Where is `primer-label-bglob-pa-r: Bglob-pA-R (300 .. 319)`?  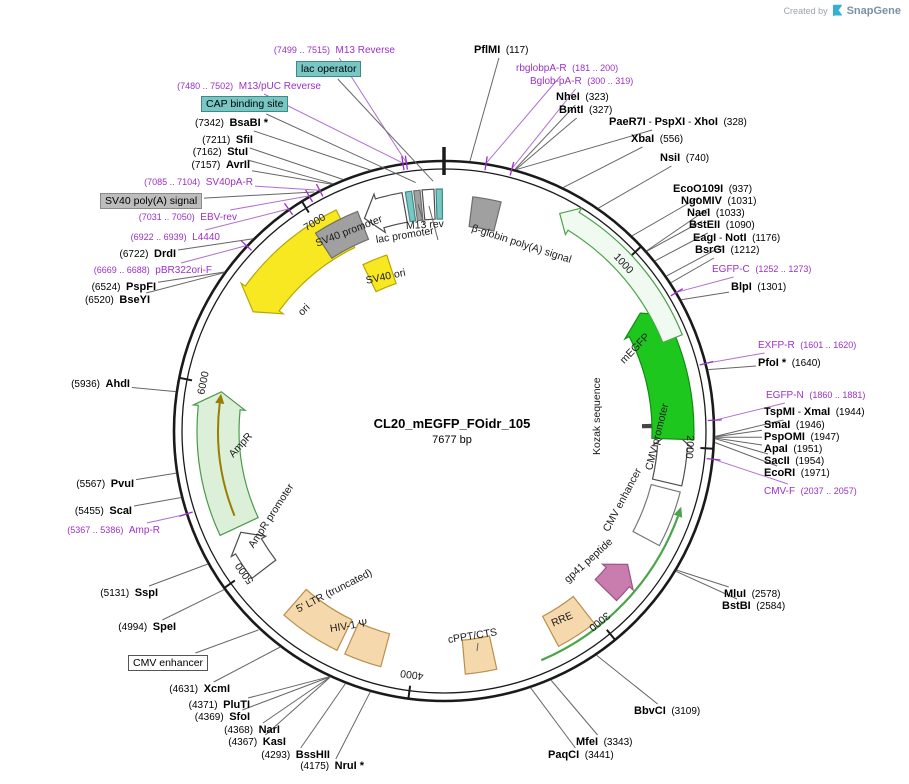 primer-label-bglob-pa-r: Bglob-pA-R (300 .. 319) is located at coordinates (582, 81).